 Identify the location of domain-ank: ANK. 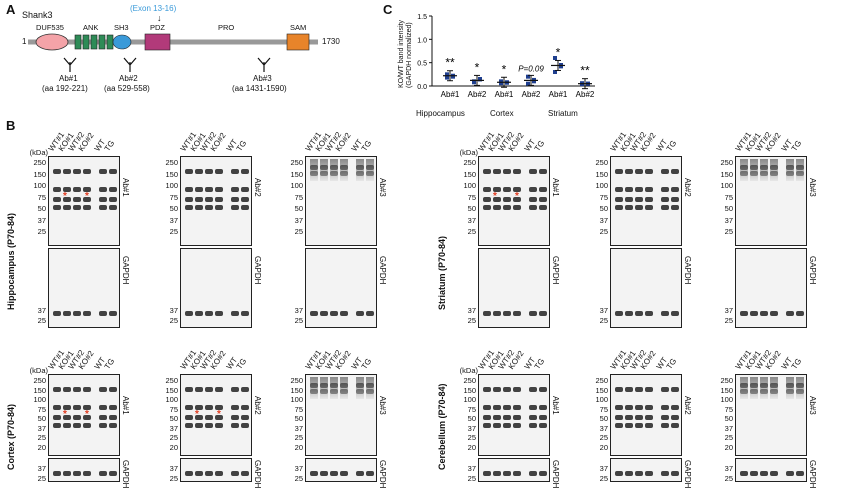
(91, 27).